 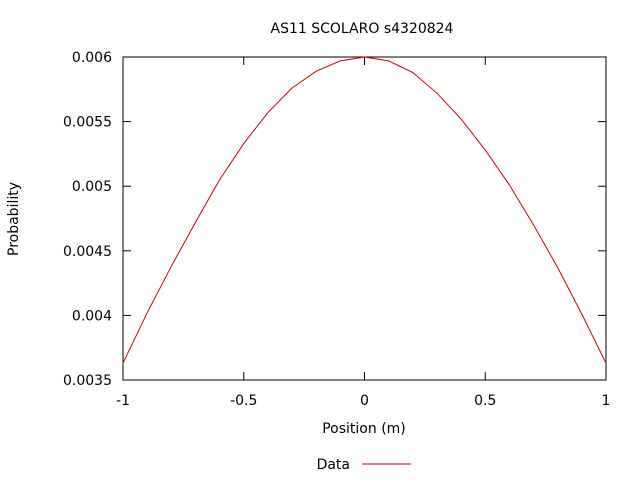 What do you see at coordinates (364, 401) in the screenshot?
I see `x-tick-label: 0` at bounding box center [364, 401].